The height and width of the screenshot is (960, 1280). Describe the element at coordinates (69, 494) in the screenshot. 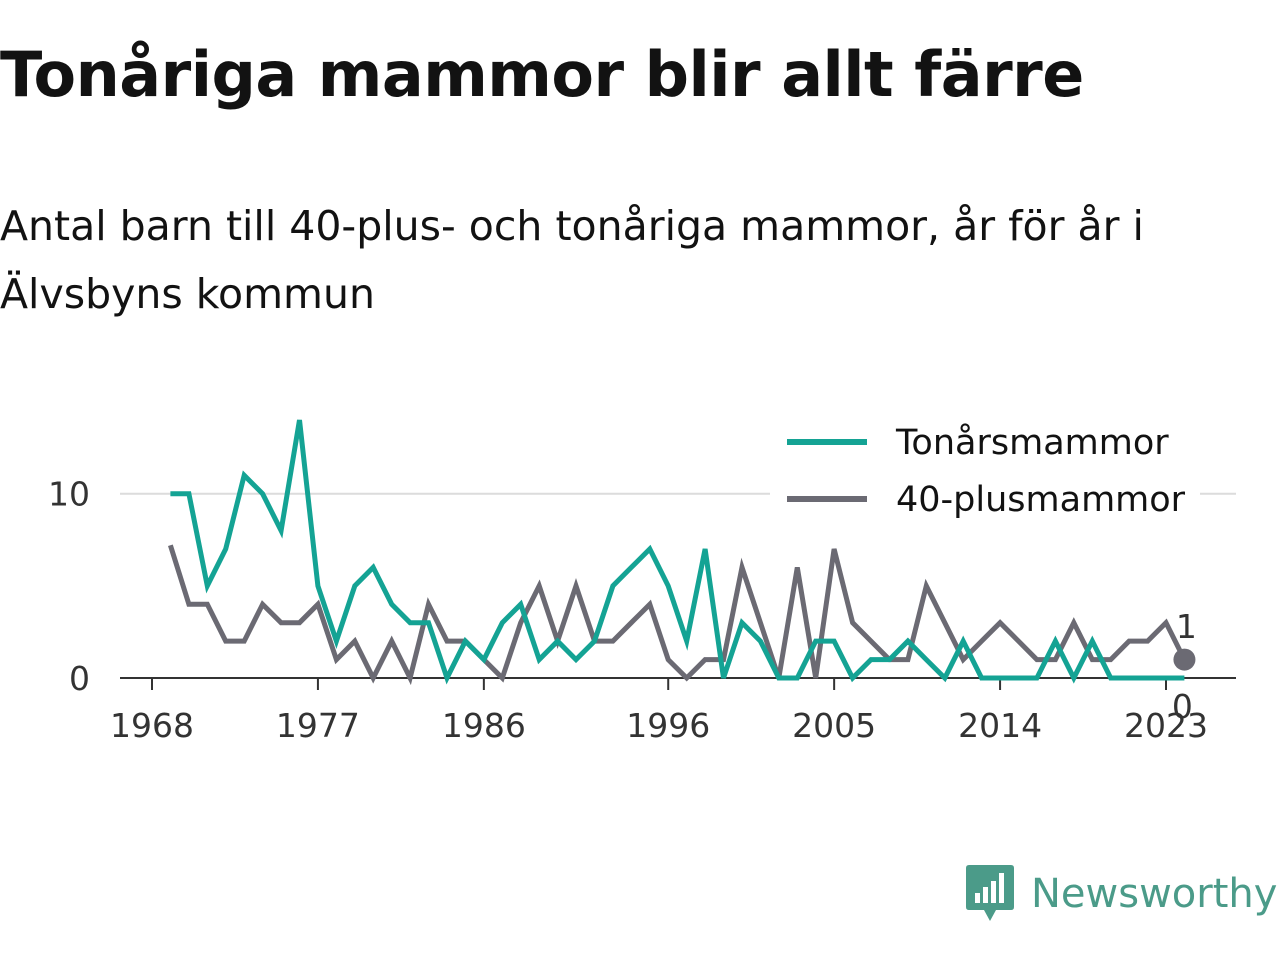

I see `y-tick-label: 10` at that location.